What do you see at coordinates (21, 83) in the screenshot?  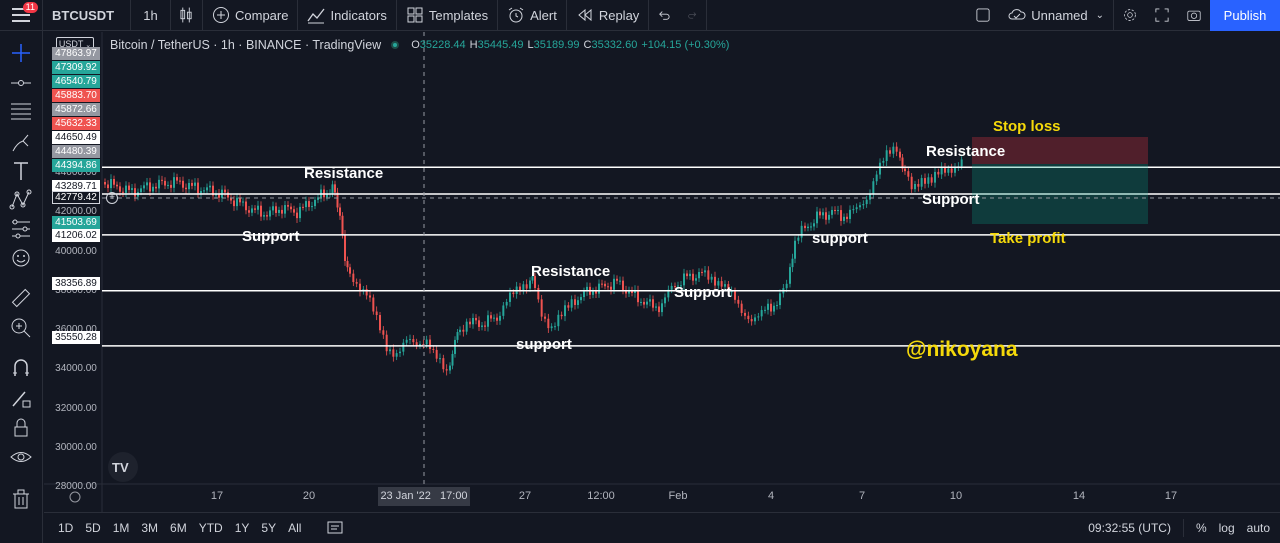 I see `trend-line-icon` at bounding box center [21, 83].